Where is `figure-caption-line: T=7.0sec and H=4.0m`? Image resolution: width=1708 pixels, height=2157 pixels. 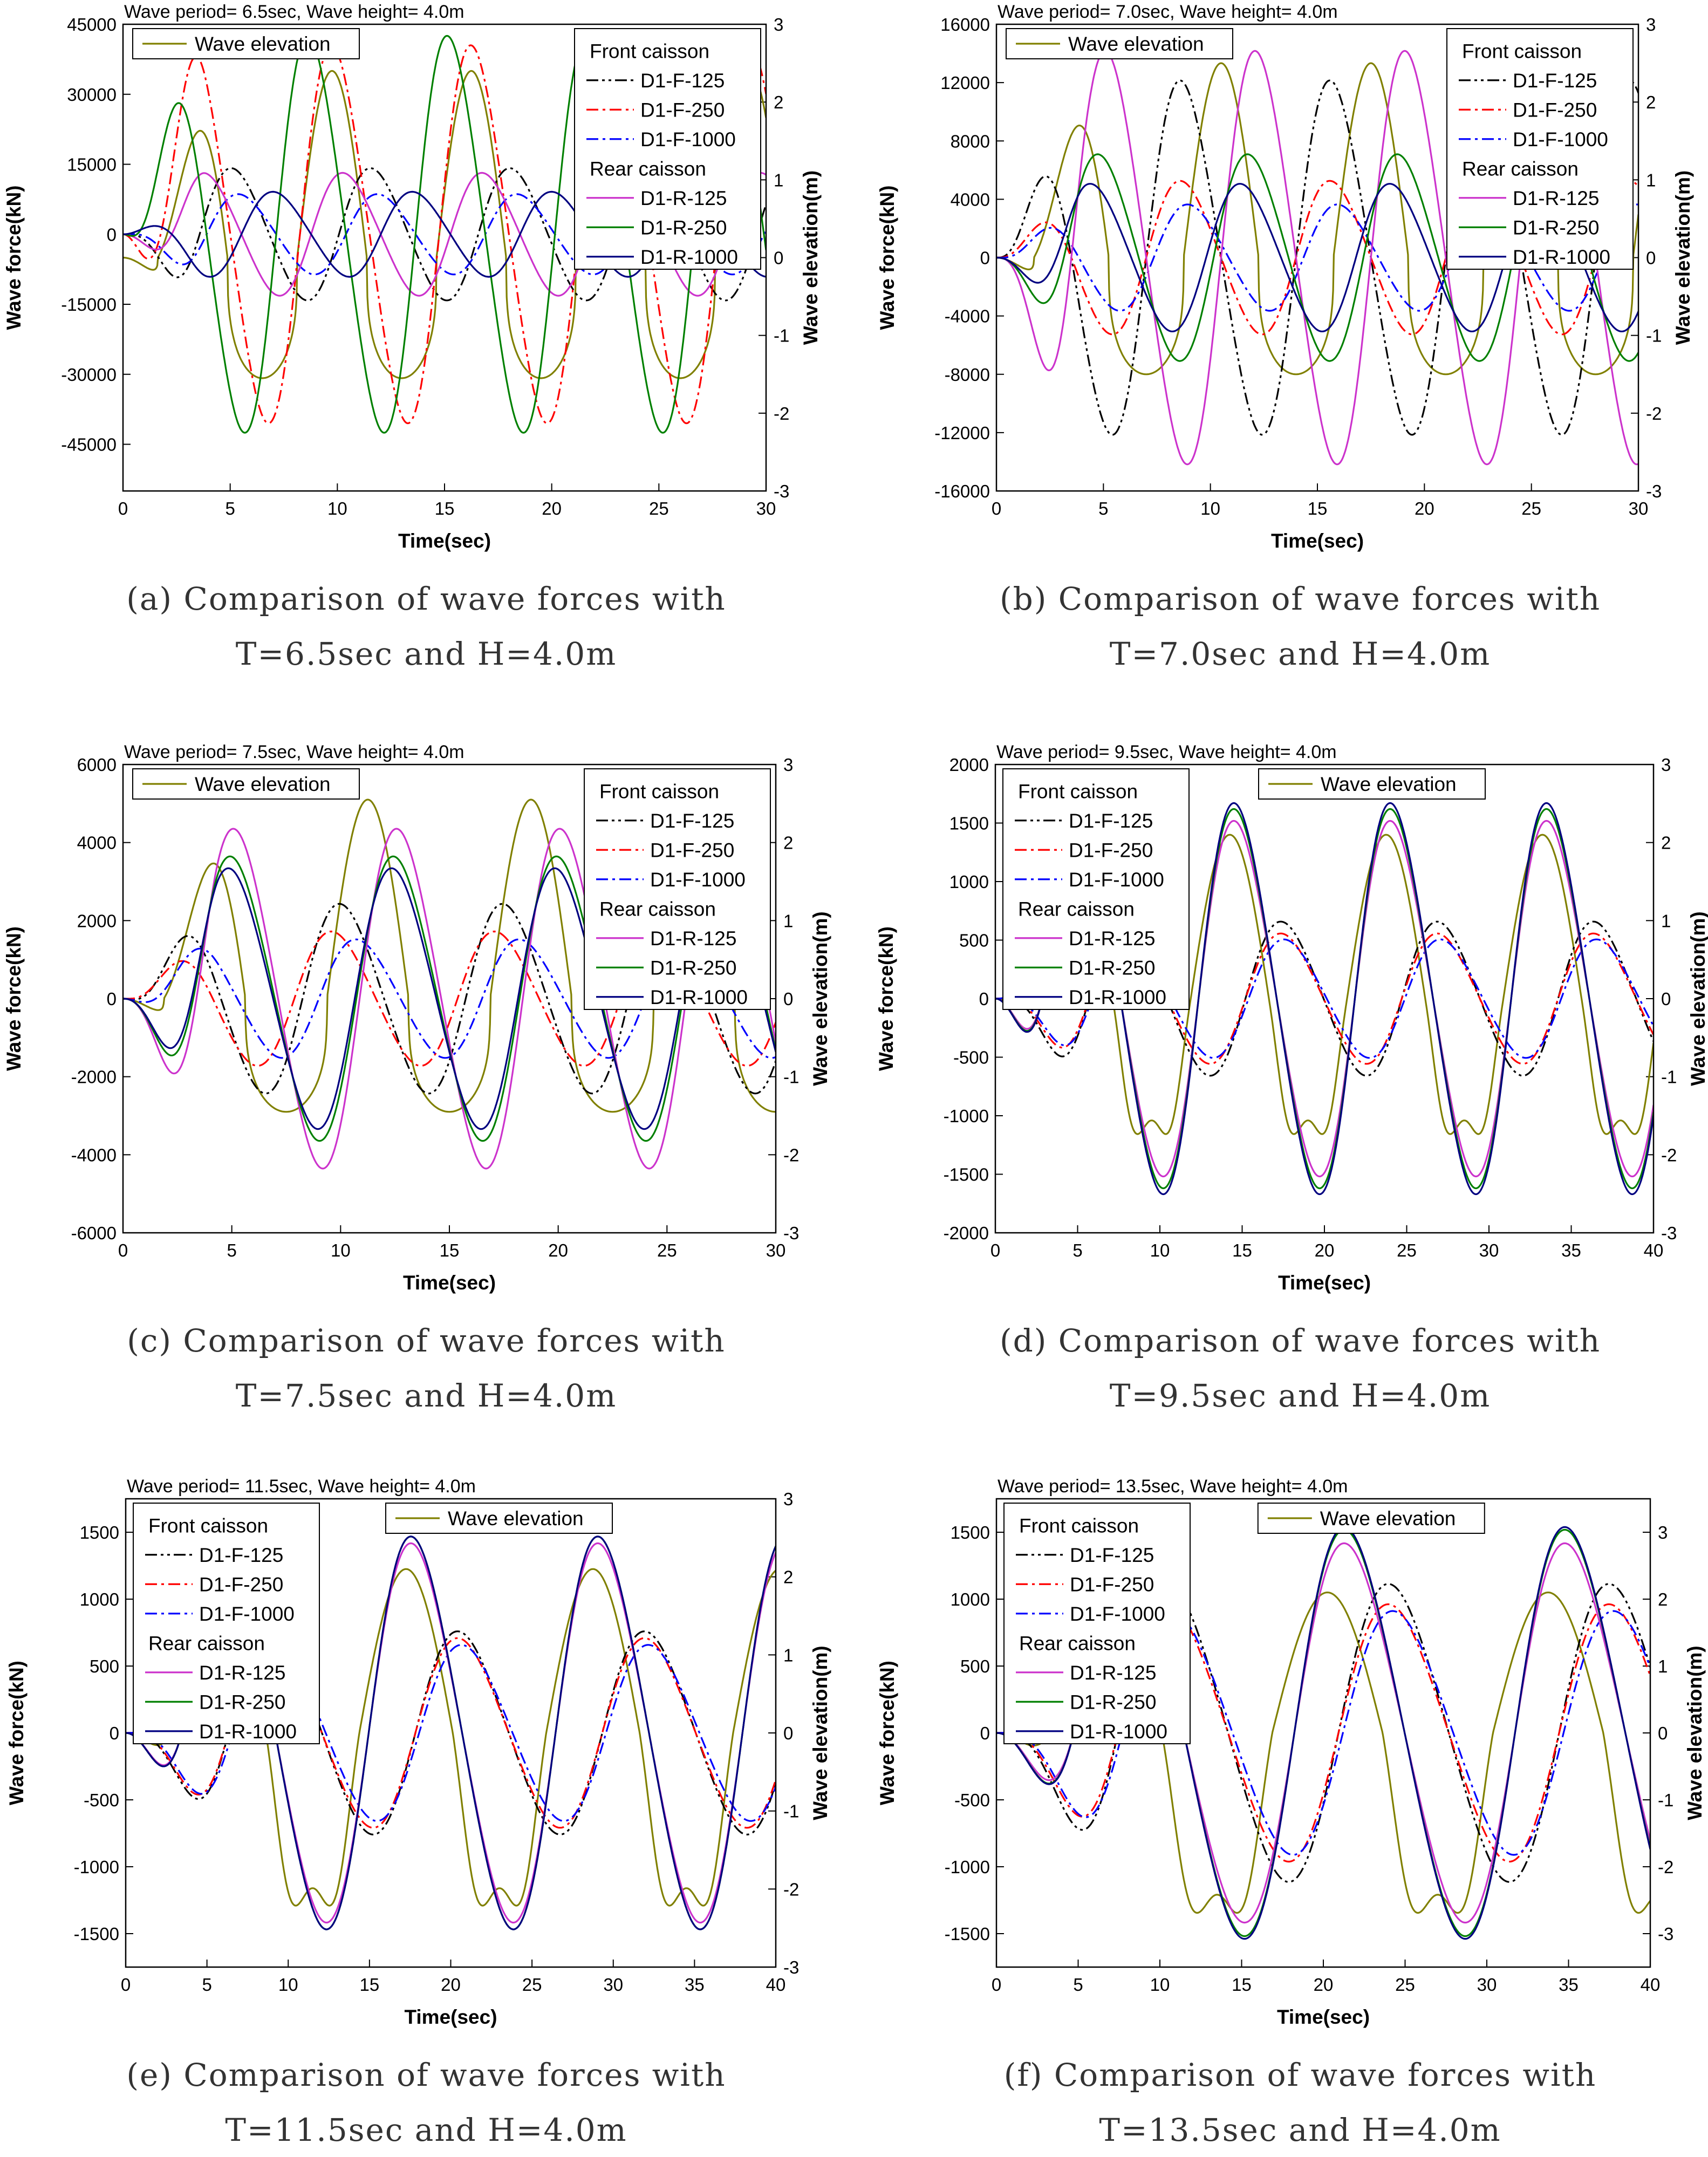 figure-caption-line: T=7.0sec and H=4.0m is located at coordinates (1300, 654).